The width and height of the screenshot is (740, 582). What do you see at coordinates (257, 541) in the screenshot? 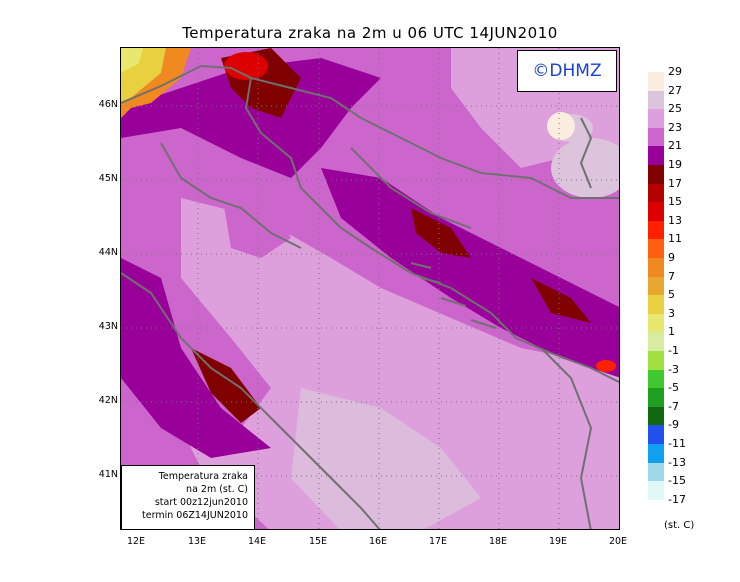
I see `lon-tick-14e: 14E` at bounding box center [257, 541].